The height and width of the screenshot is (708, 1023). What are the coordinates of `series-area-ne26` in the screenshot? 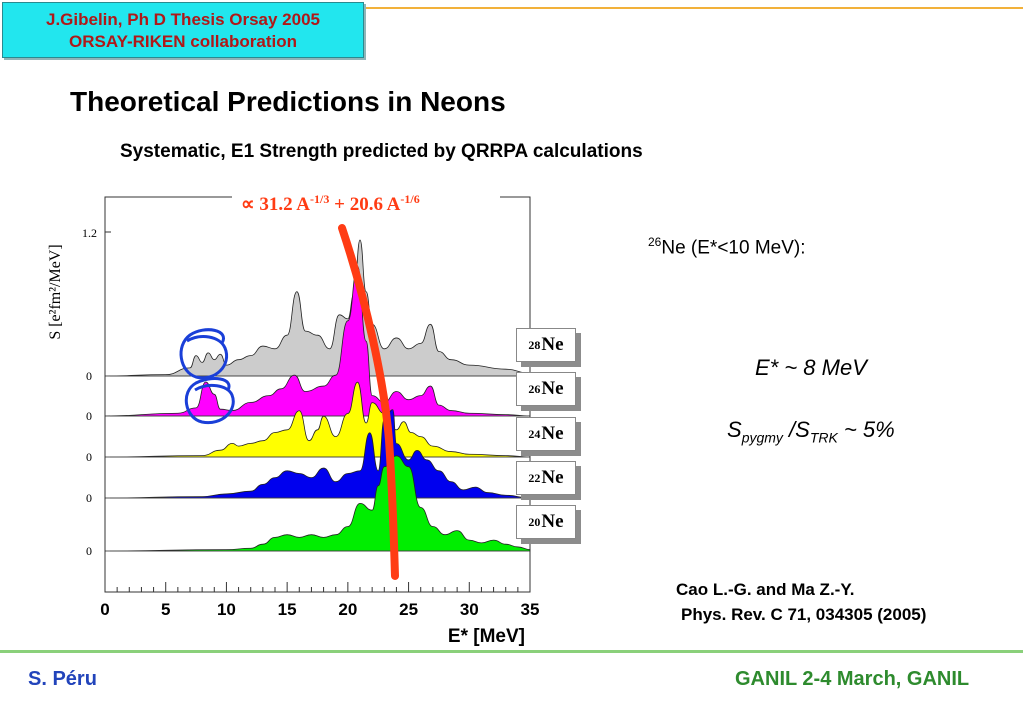 It's located at (317, 341).